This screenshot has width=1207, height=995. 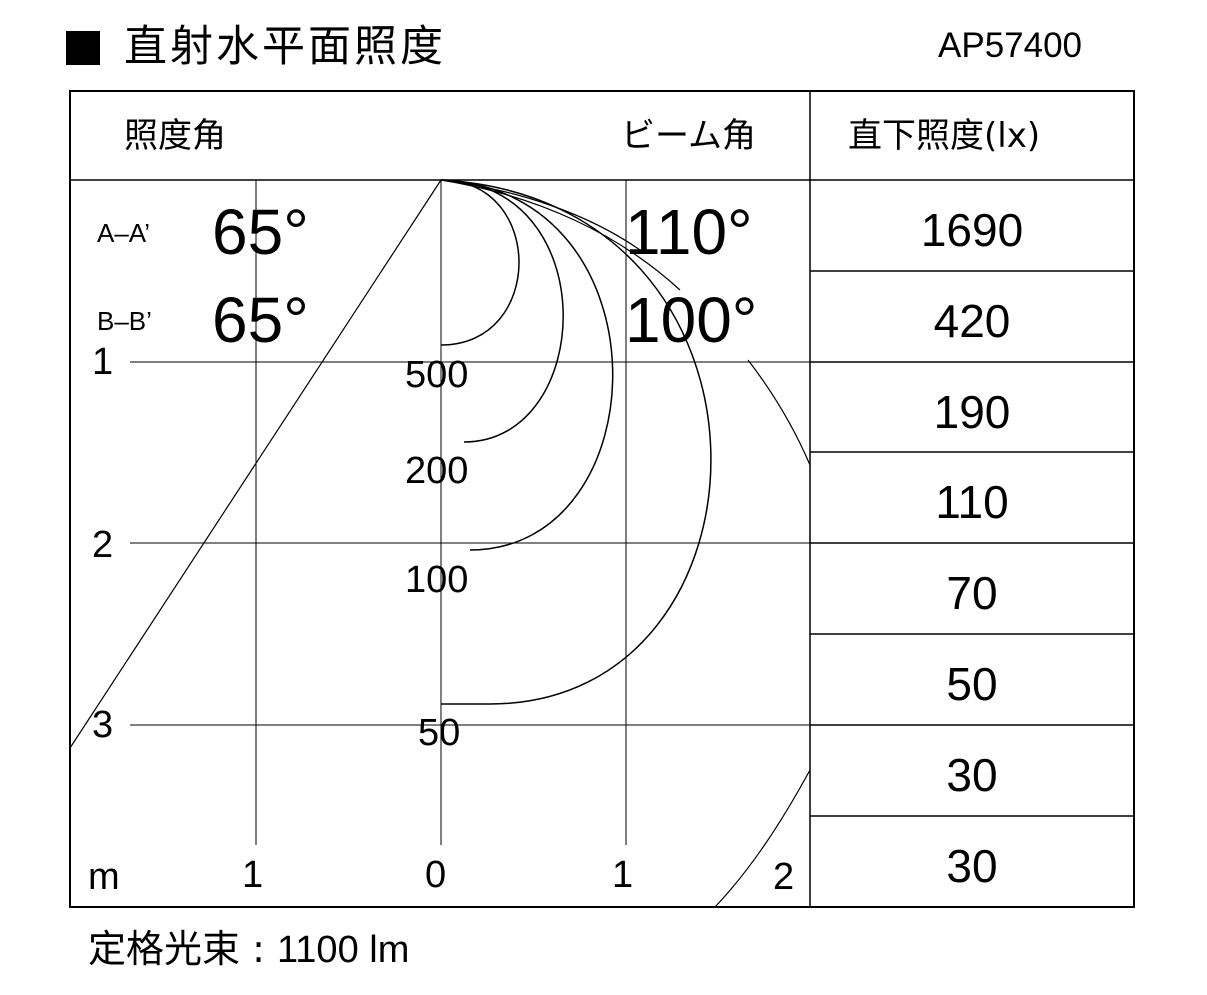 I want to click on section-a-angle: 65°, so click(x=260, y=232).